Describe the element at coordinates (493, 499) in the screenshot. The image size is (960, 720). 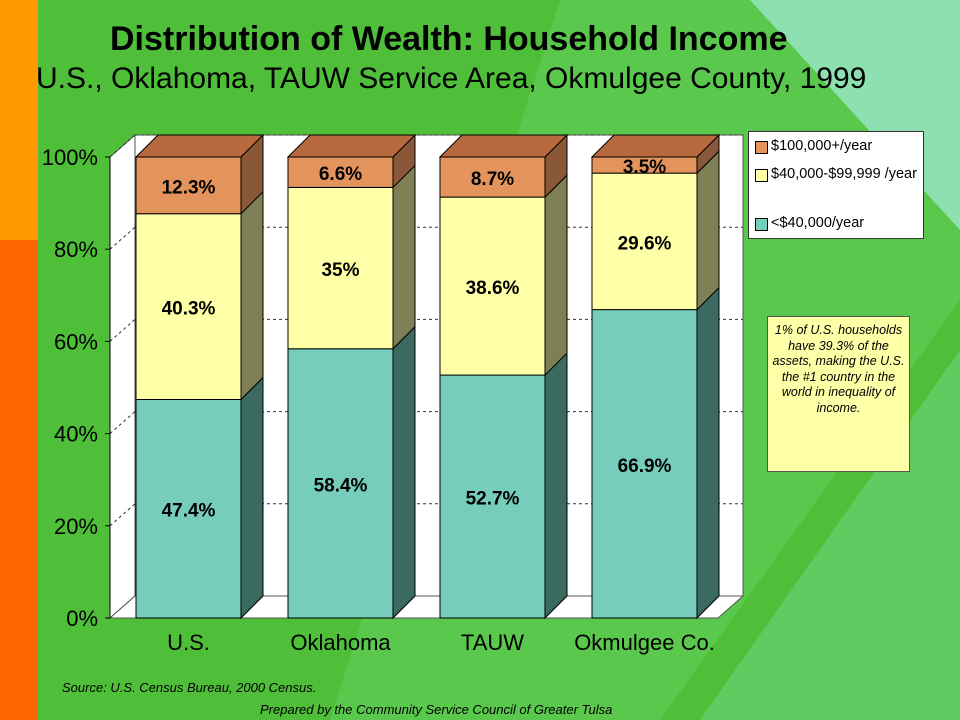
I see `data-label: 52.7%` at that location.